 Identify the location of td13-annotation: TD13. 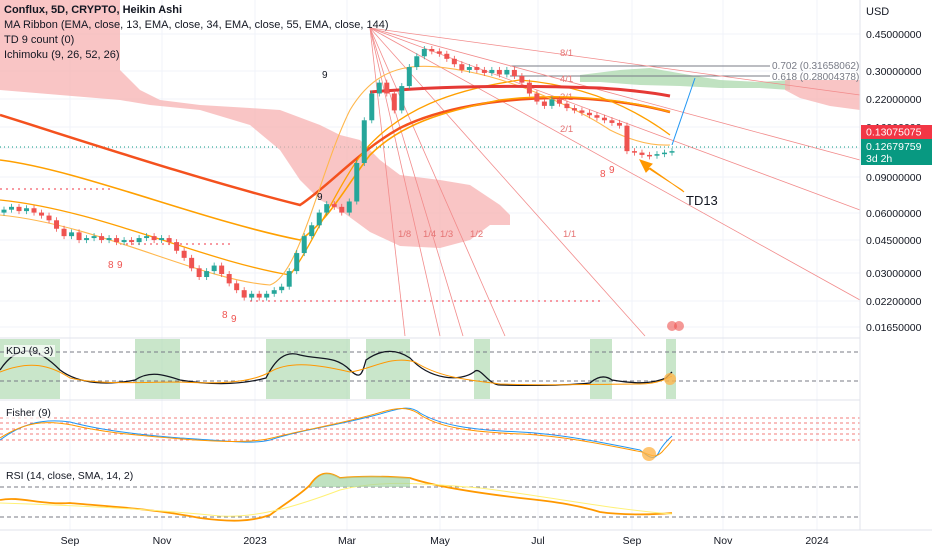
(702, 200).